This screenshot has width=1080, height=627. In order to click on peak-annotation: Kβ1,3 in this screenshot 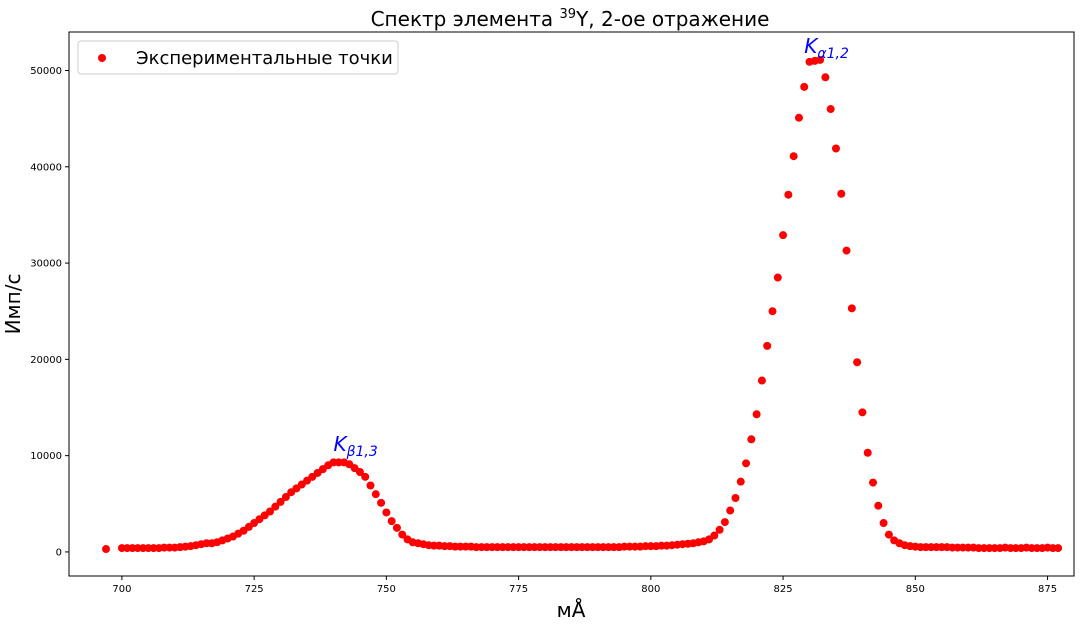, I will do `click(355, 446)`.